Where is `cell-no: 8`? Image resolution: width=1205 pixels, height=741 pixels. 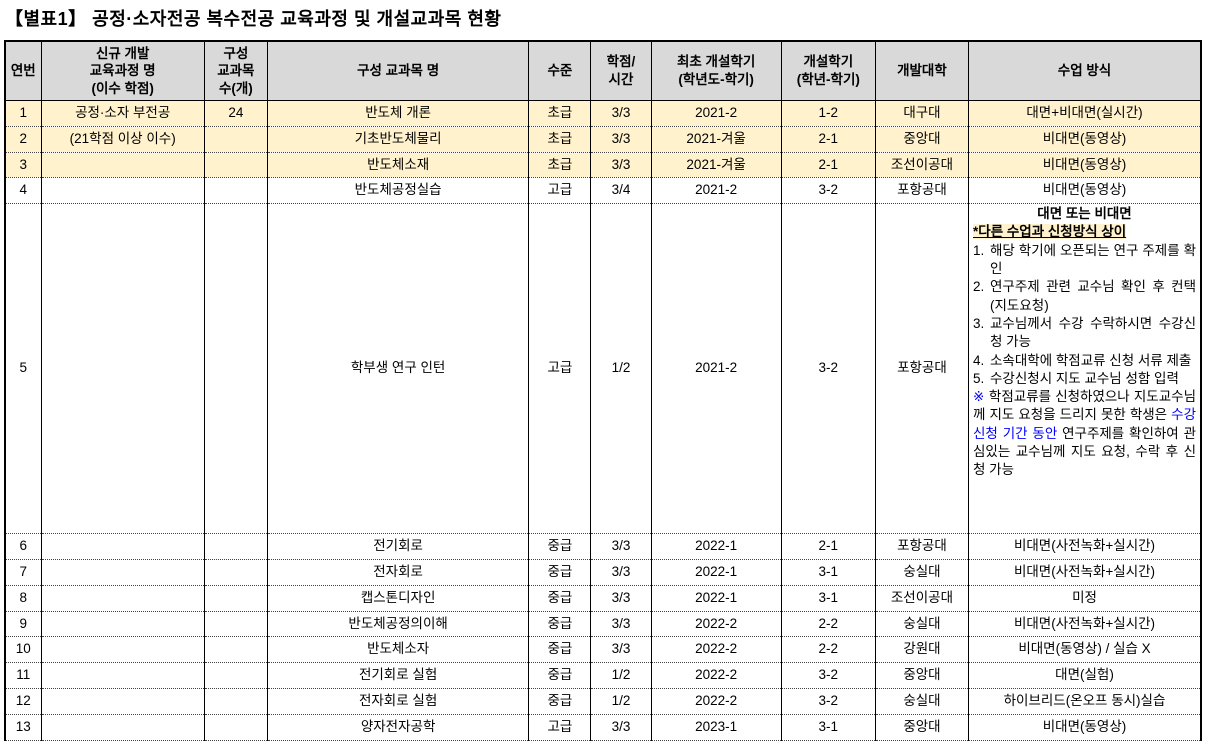 cell-no: 8 is located at coordinates (23, 598).